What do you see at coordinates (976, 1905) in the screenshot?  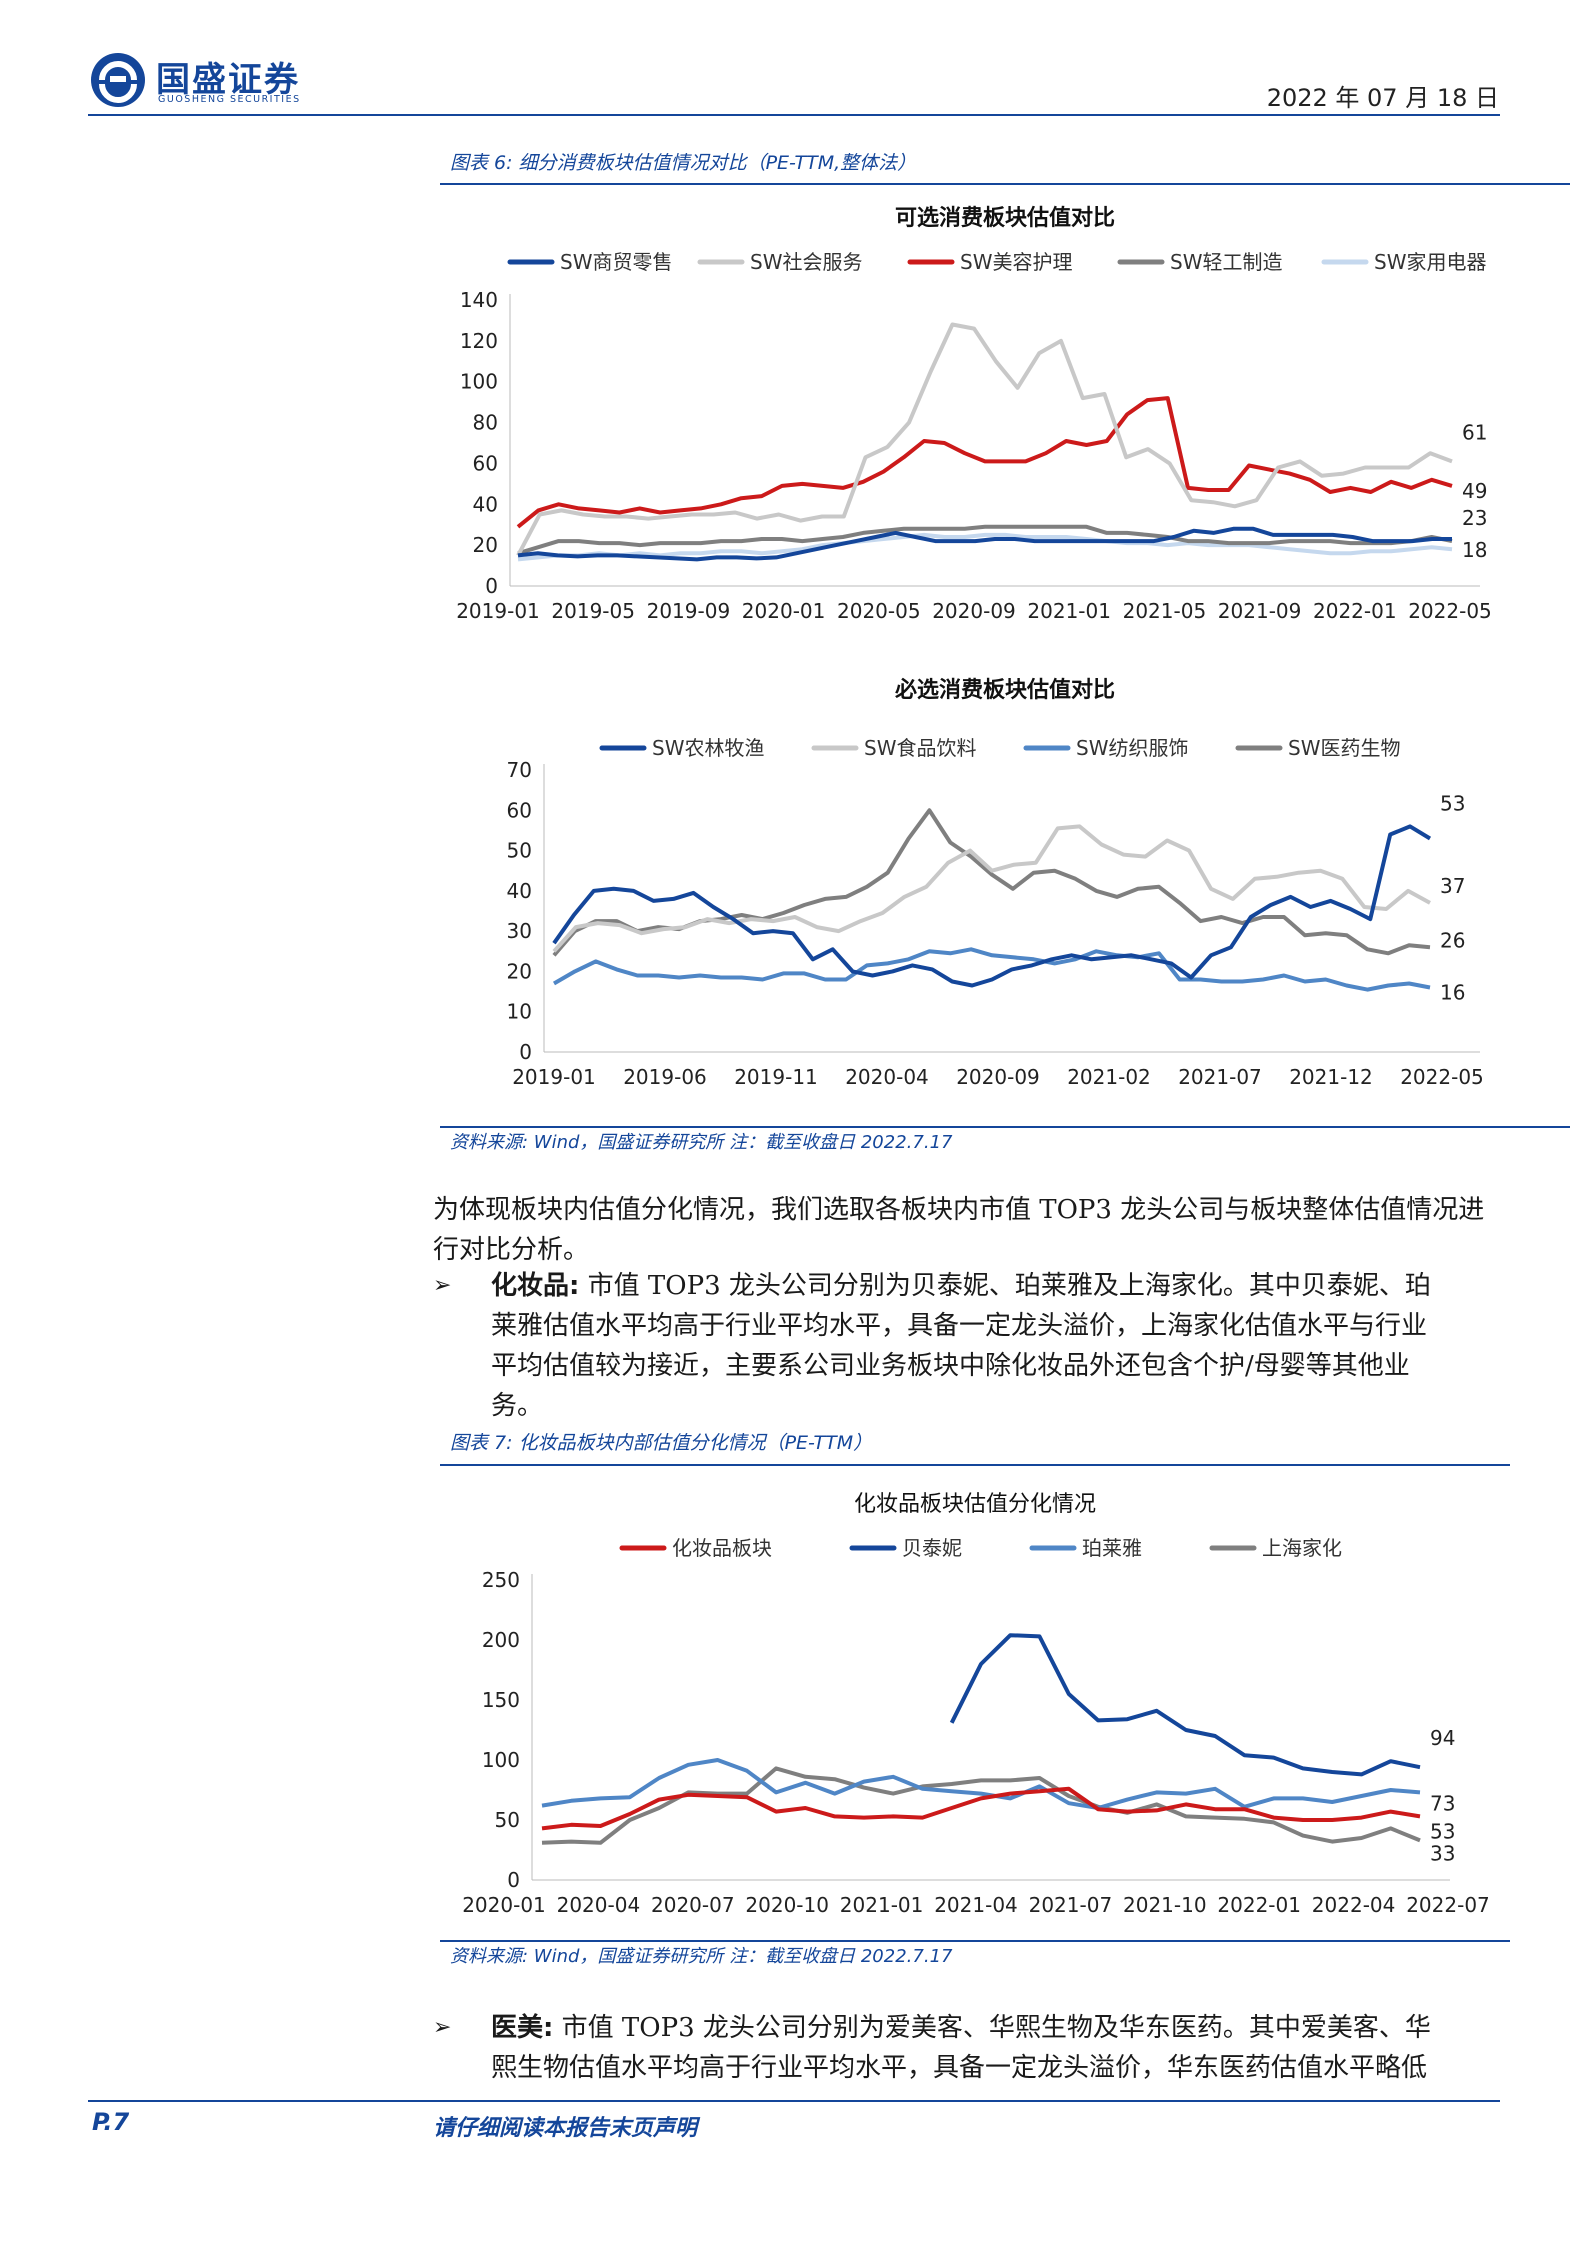 I see `x-tick-label: 2021-04` at bounding box center [976, 1905].